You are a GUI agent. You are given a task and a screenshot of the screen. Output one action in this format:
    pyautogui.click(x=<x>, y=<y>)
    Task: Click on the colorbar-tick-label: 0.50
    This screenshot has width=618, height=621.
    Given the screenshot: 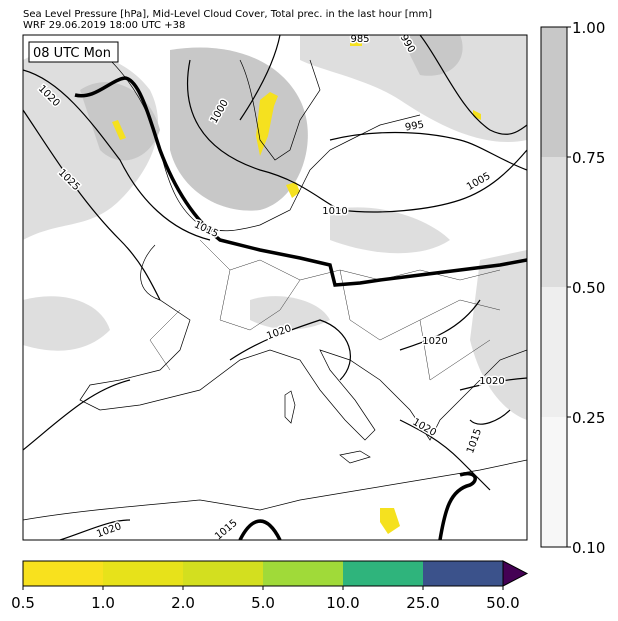 What is the action you would take?
    pyautogui.click(x=588, y=288)
    